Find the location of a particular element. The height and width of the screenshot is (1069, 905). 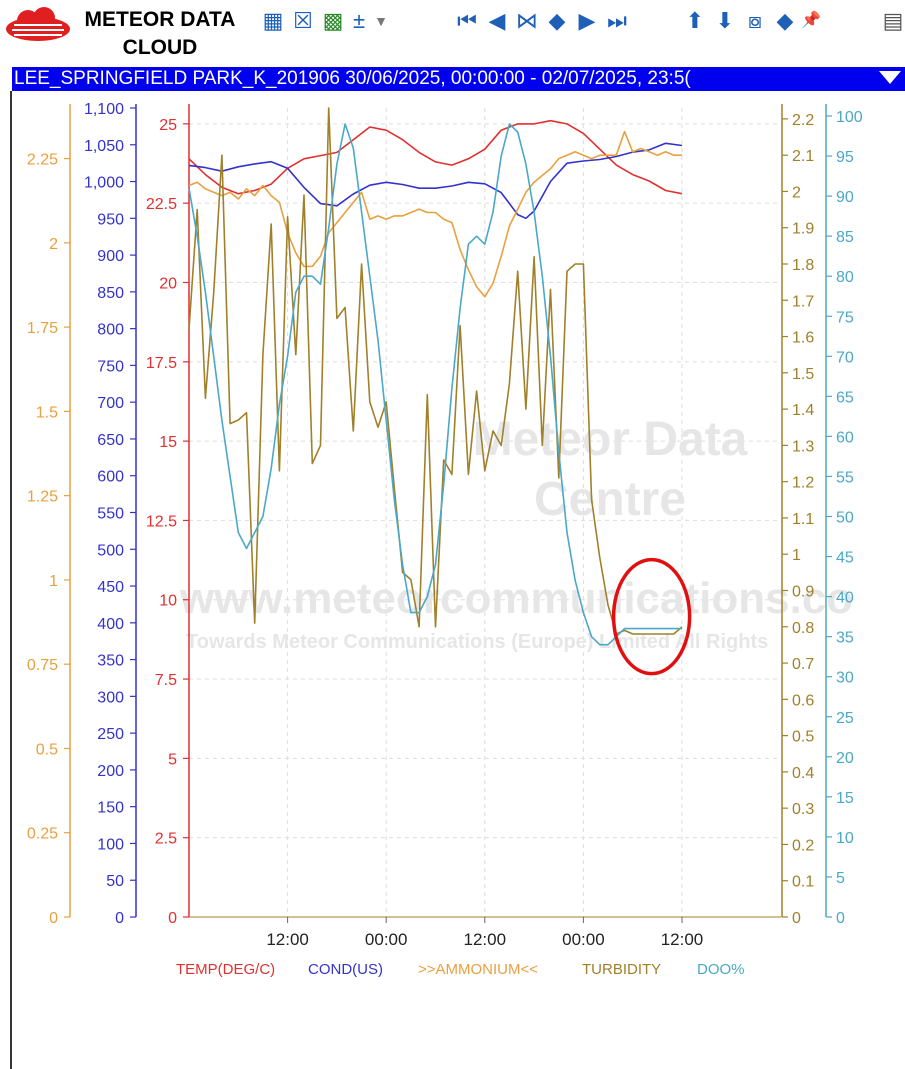

tick-label-turbidity: 1.6 is located at coordinates (803, 338).